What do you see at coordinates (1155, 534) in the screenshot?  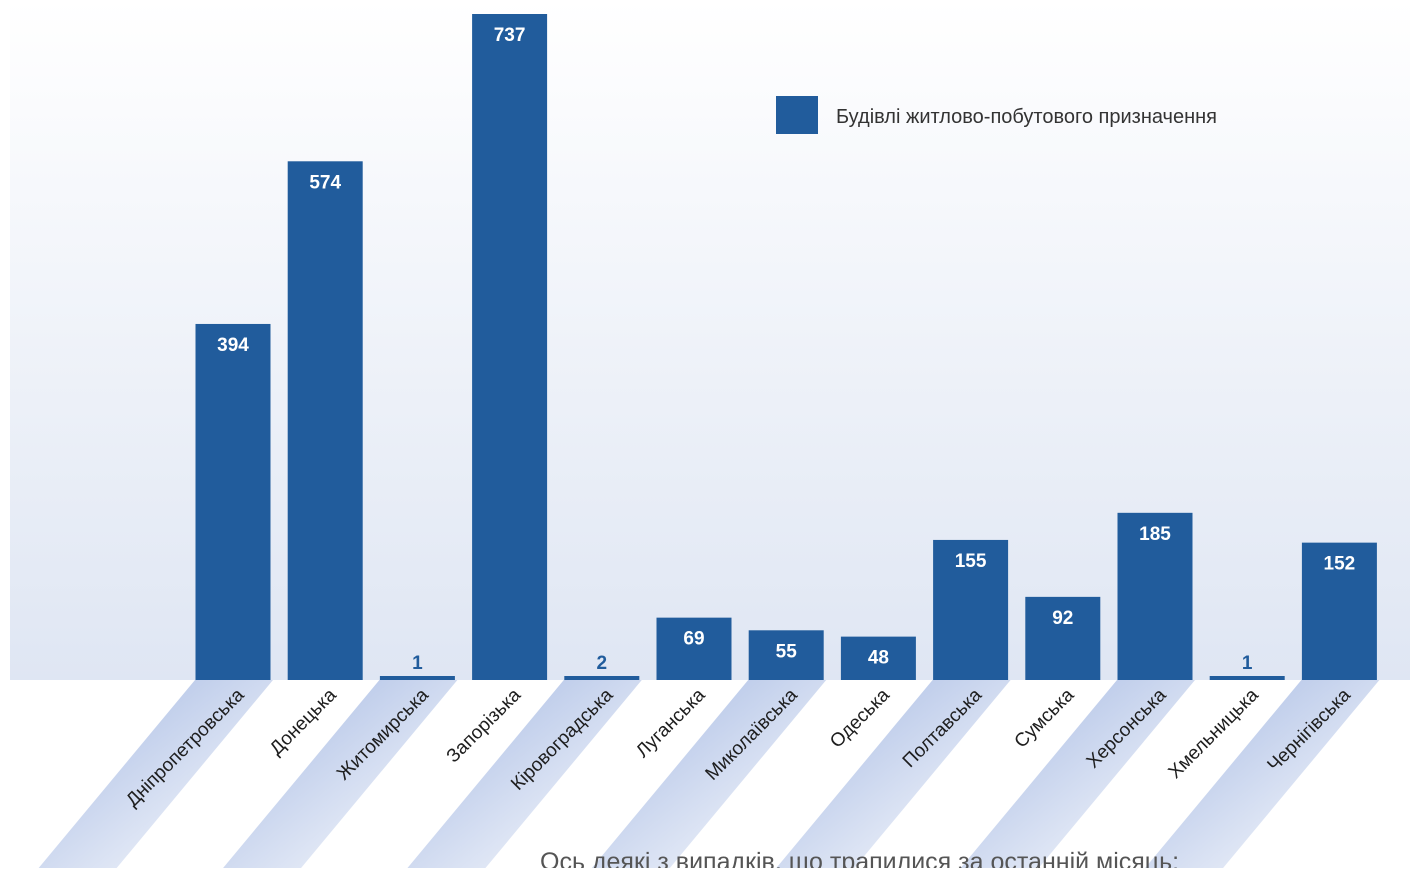 I see `data-label: 185` at bounding box center [1155, 534].